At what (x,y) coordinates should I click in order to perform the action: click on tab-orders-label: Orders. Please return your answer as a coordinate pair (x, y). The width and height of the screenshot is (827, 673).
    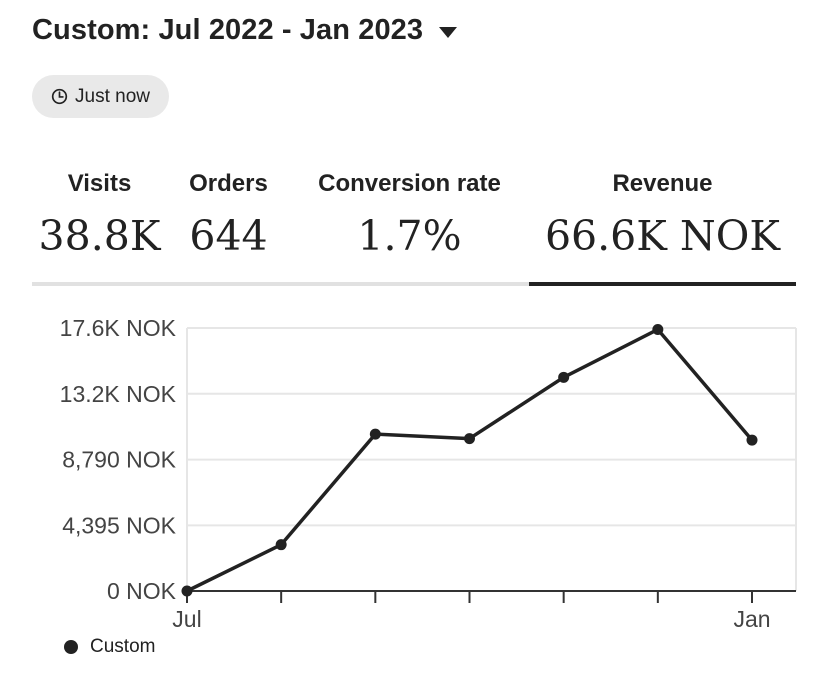
    Looking at the image, I should click on (228, 183).